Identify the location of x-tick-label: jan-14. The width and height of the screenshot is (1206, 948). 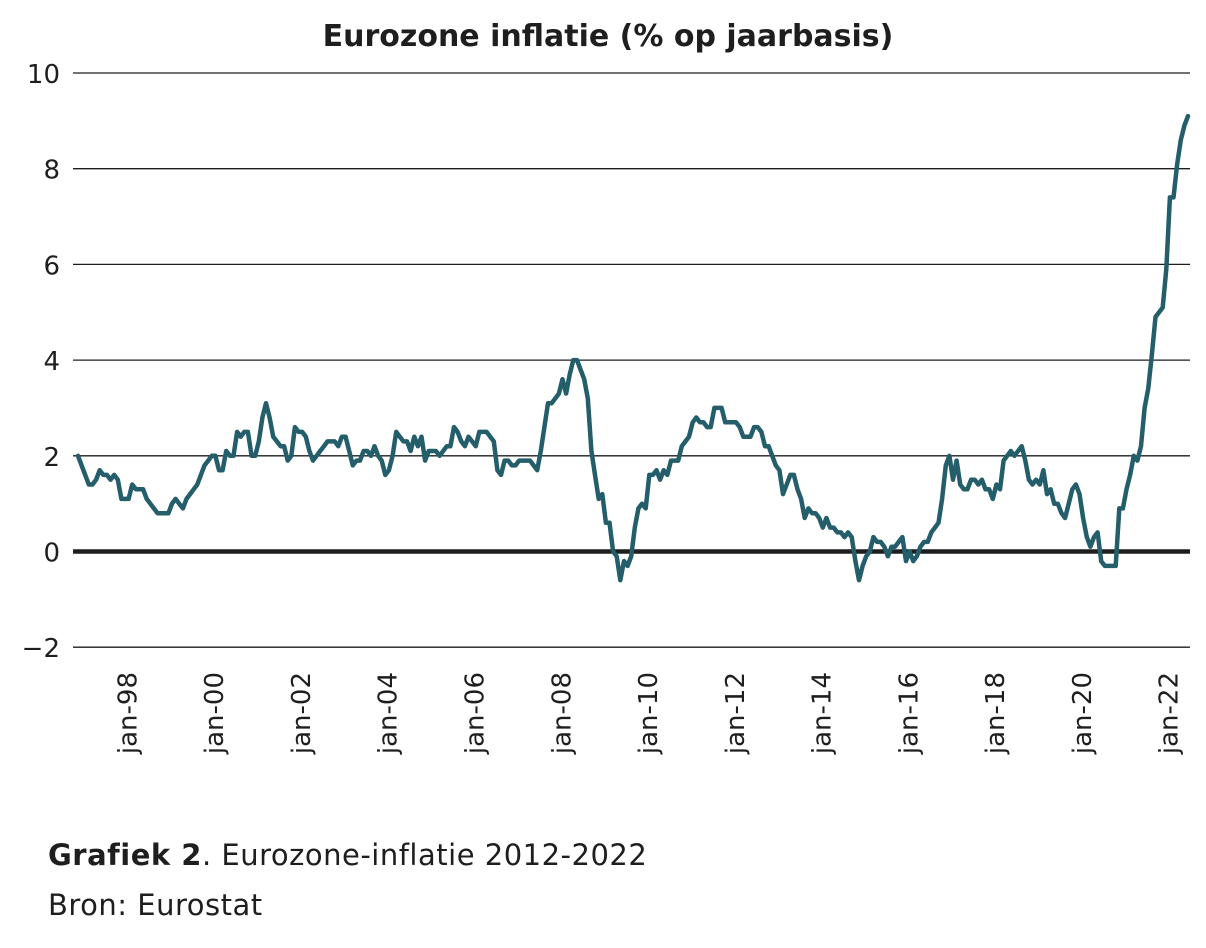
(823, 713).